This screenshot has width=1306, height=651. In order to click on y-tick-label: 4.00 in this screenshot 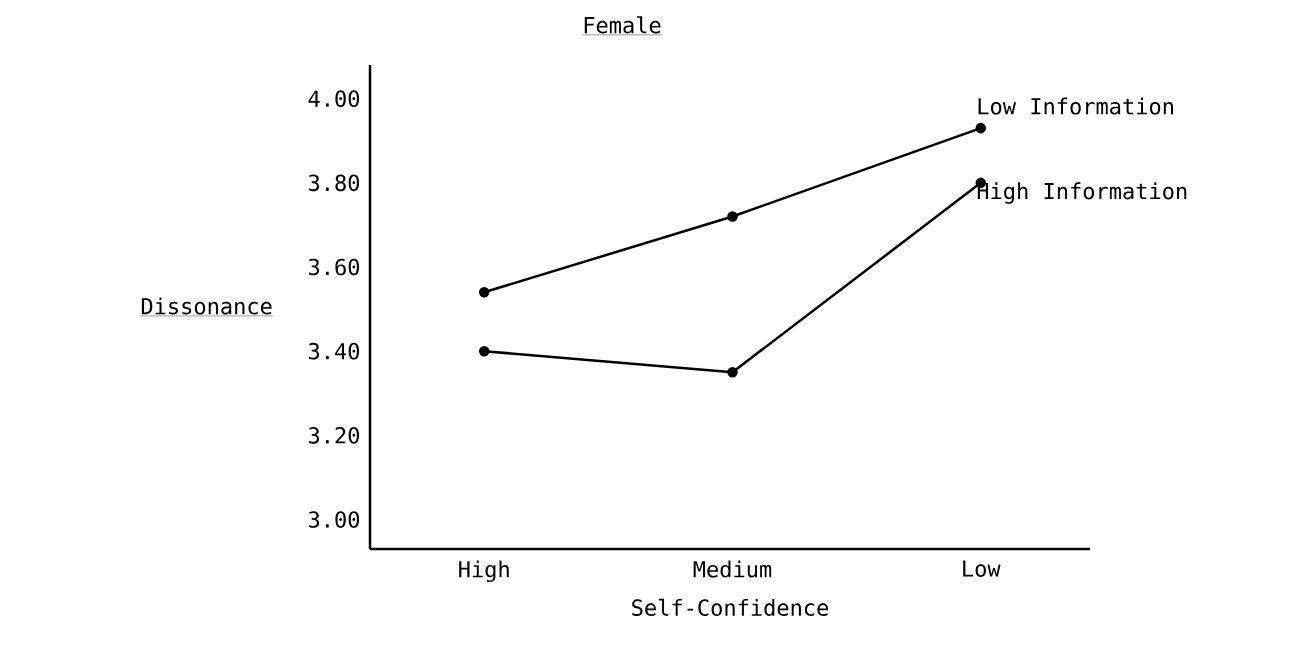, I will do `click(334, 98)`.